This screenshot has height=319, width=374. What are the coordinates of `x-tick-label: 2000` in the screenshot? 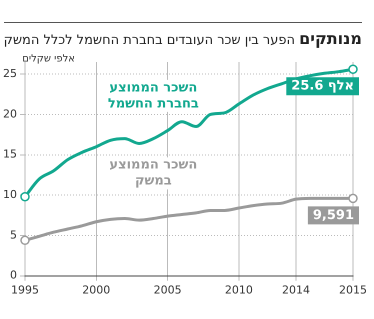 It's located at (96, 289).